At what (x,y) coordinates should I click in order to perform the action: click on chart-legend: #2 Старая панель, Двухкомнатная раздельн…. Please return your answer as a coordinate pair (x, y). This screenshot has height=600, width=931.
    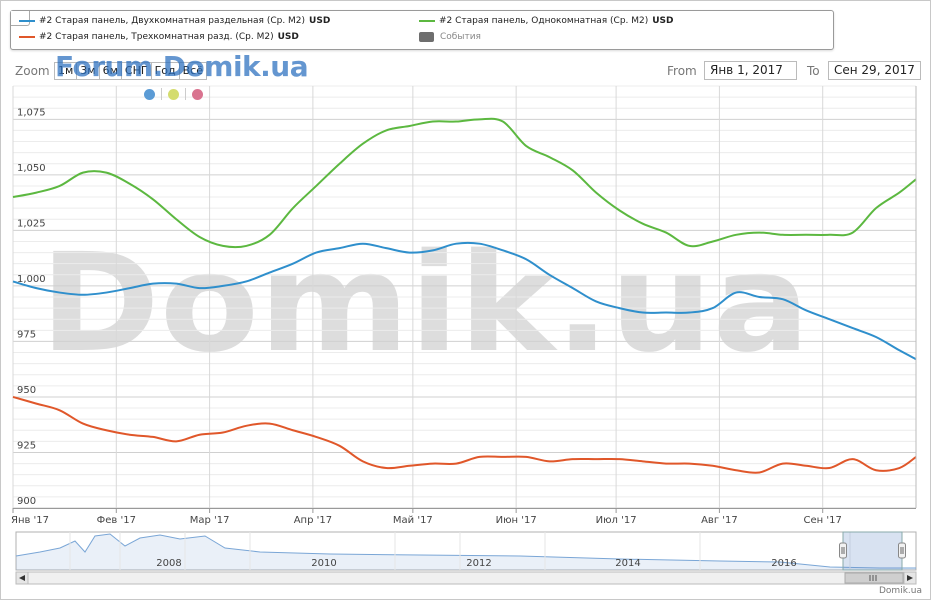
    Looking at the image, I should click on (422, 30).